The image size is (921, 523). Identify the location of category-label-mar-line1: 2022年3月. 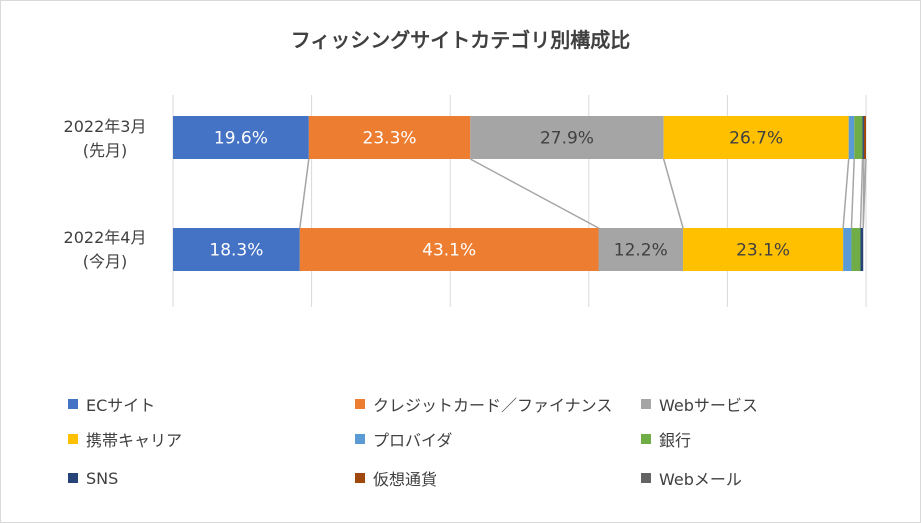
(105, 126).